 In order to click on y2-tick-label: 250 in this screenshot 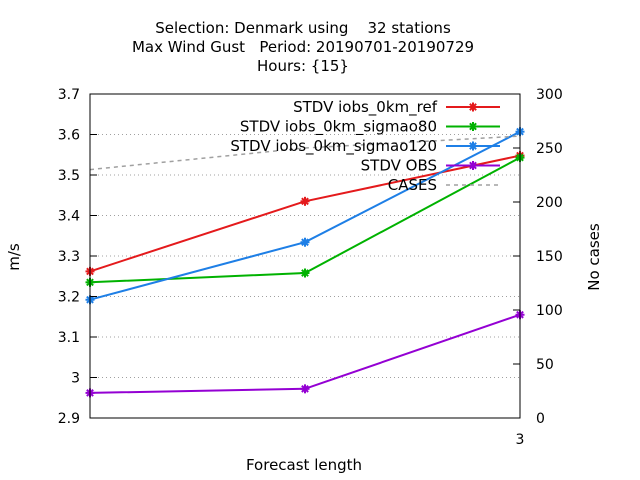, I will do `click(549, 149)`.